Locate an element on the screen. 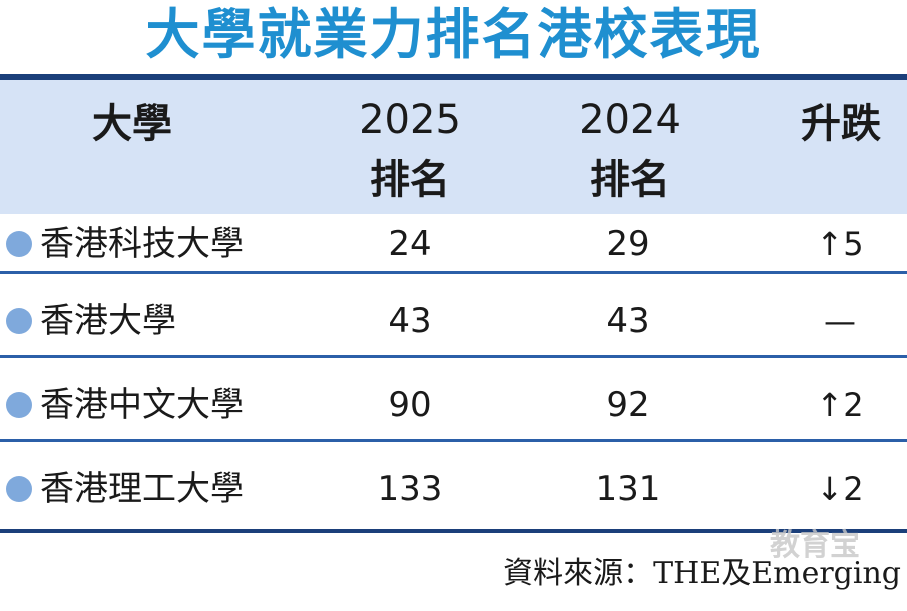 The width and height of the screenshot is (907, 611). table-row: 香港理工大學 133 131 ↓2 is located at coordinates (453, 483).